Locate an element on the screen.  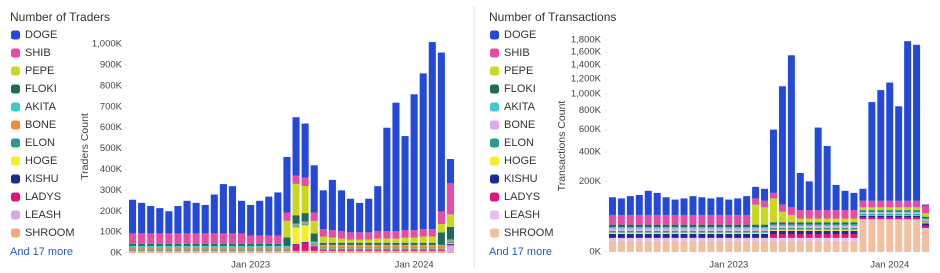
y-tick-label: 200K is located at coordinates (111, 211).